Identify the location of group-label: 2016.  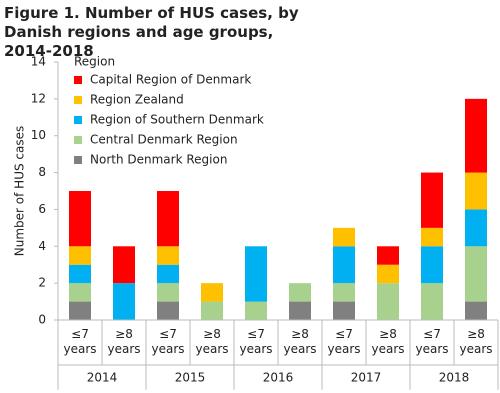
(278, 378).